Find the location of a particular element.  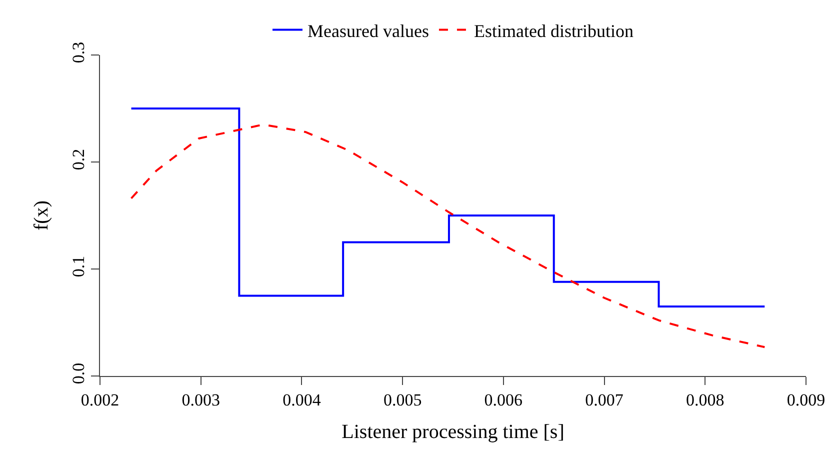

x-tick-label: 0.005 is located at coordinates (402, 400).